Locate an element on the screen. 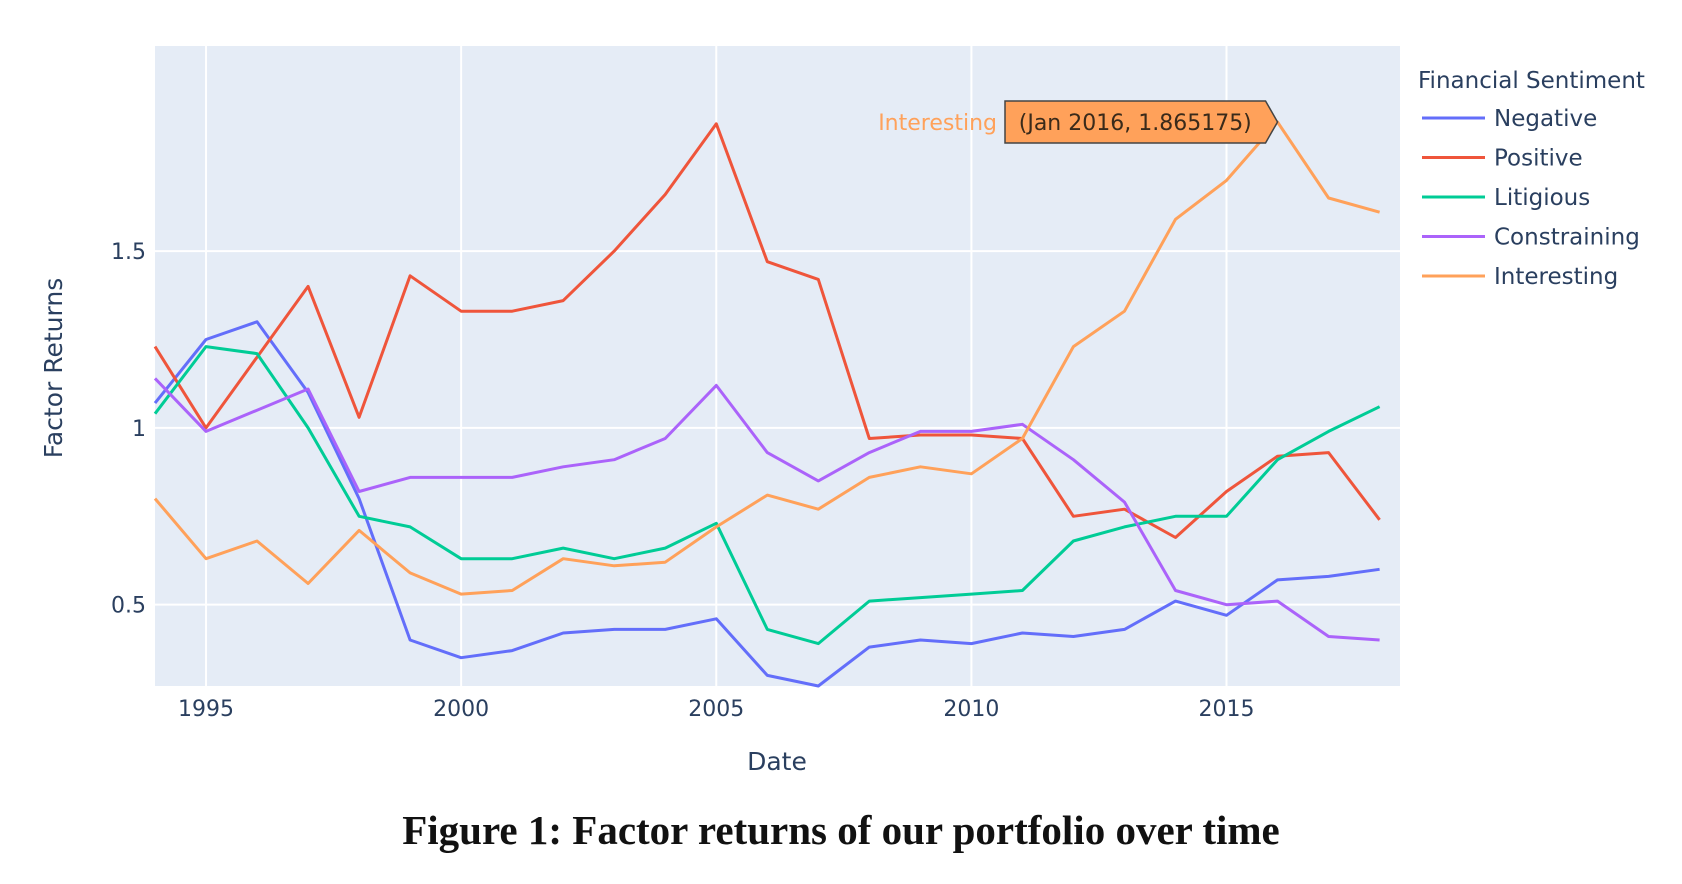 This screenshot has height=884, width=1682. y-axis-title: Factor Returns is located at coordinates (53, 368).